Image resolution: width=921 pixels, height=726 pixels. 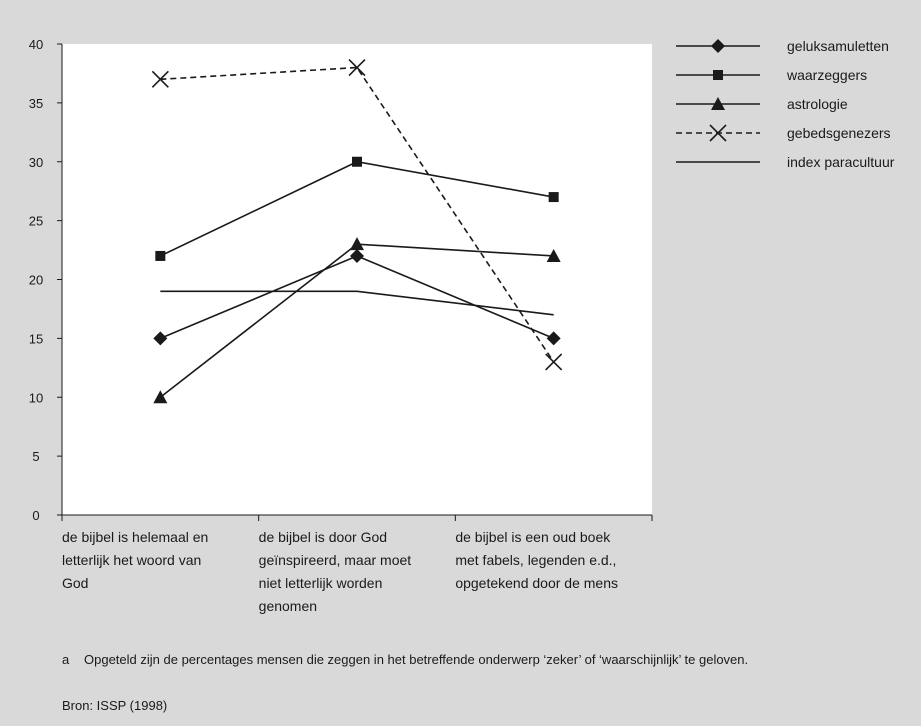 What do you see at coordinates (771, 75) in the screenshot?
I see `legend-item-waarzeggers: waarzeggers` at bounding box center [771, 75].